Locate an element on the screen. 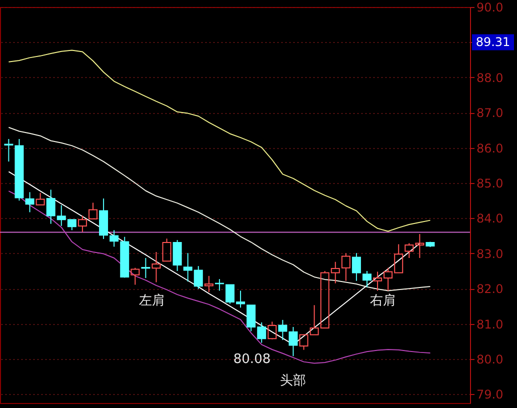 The height and width of the screenshot is (408, 517). text: 89.31 is located at coordinates (493, 42).